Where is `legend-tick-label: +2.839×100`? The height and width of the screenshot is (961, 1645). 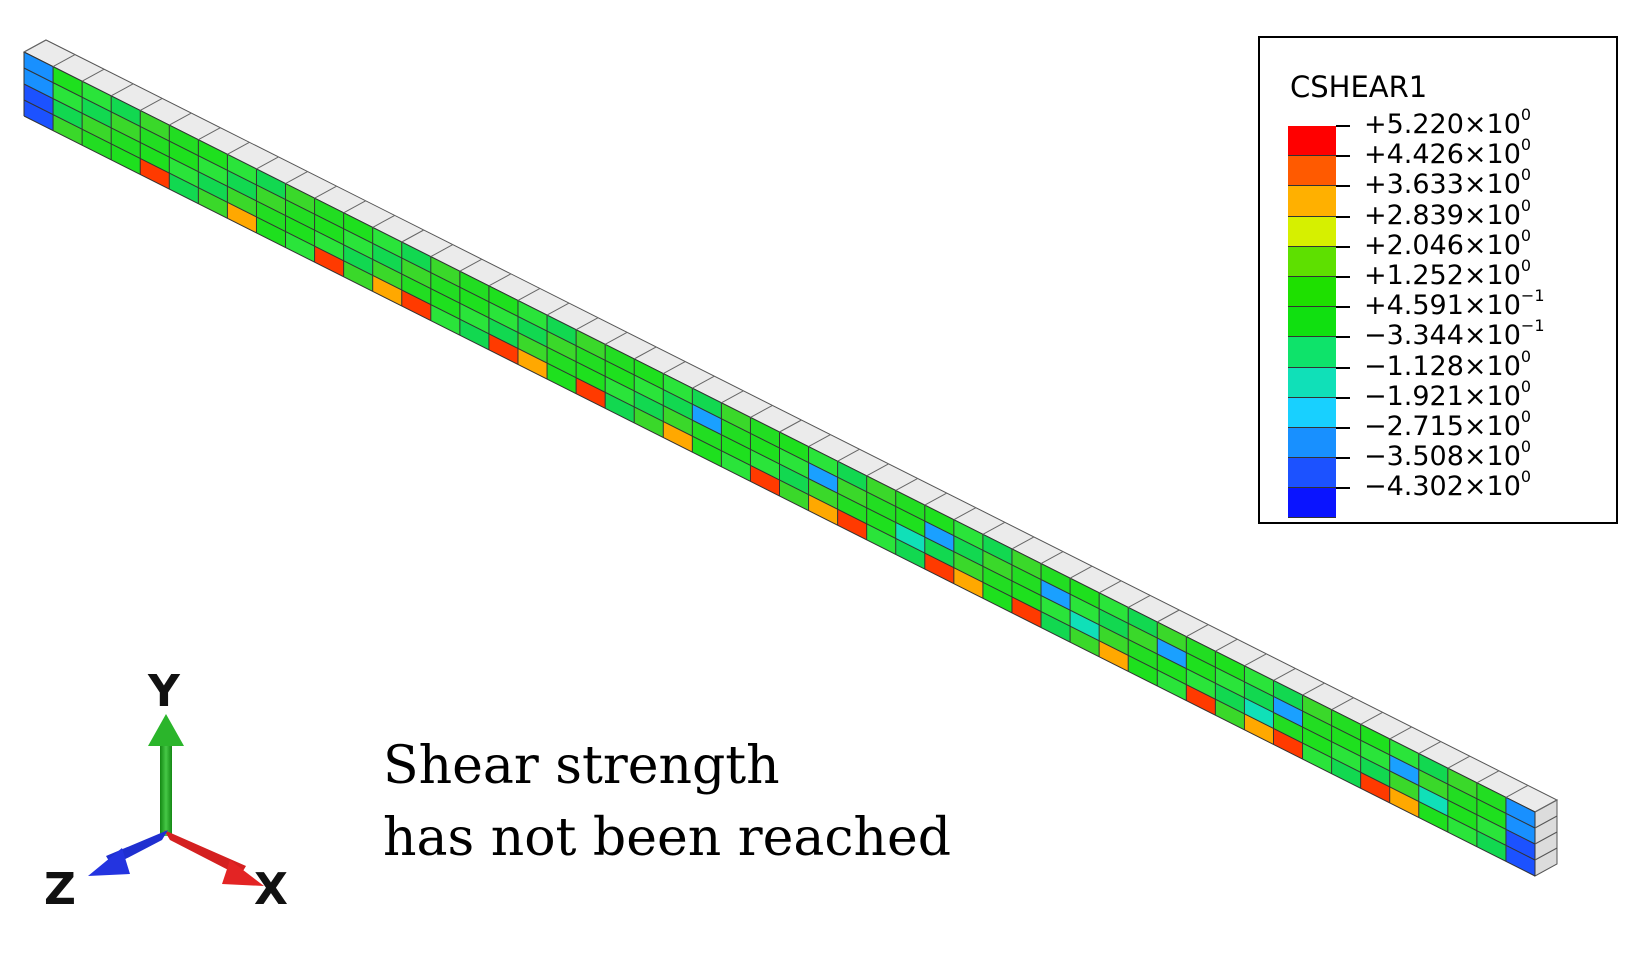
legend-tick-label: +2.839×100 is located at coordinates (1448, 213).